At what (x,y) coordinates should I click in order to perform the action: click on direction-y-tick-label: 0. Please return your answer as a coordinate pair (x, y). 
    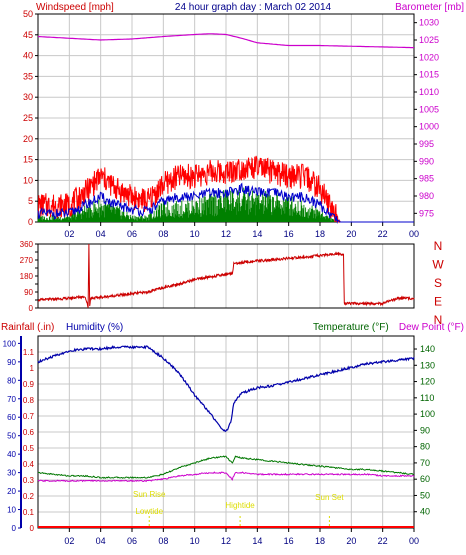
    Looking at the image, I should click on (31, 308).